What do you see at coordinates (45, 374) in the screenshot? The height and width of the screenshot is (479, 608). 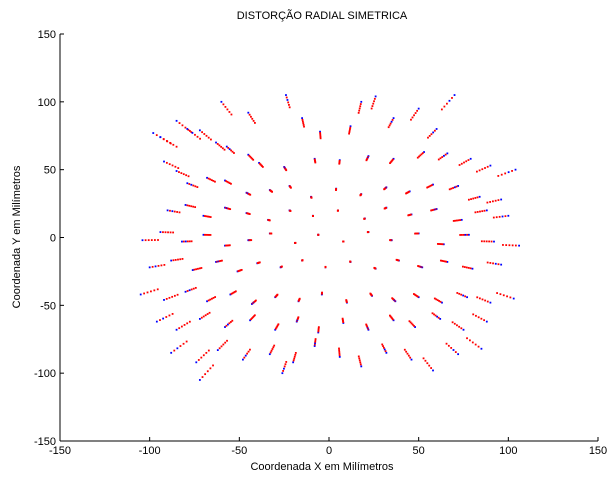 I see `y-tick-label: -100` at bounding box center [45, 374].